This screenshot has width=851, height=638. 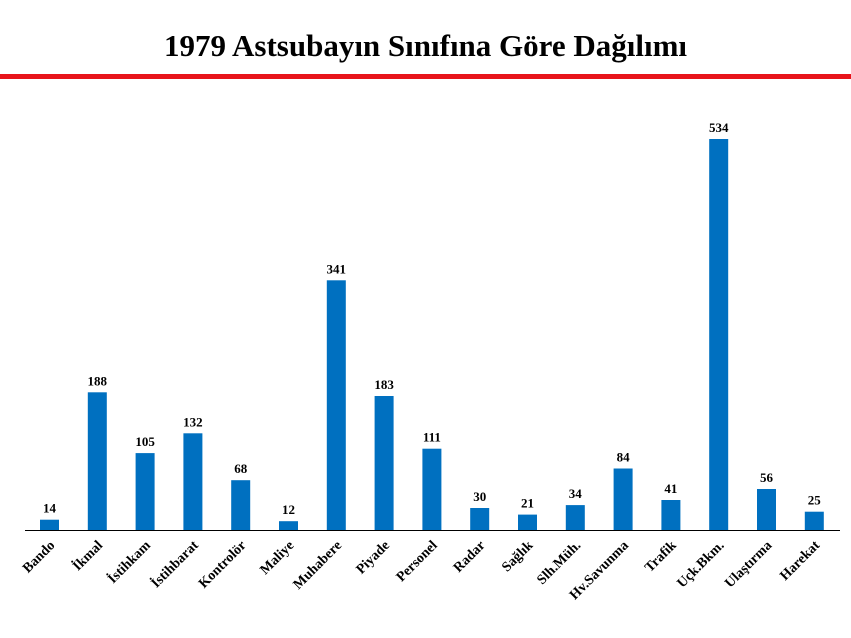 I want to click on chart-title: 1979 Astsubayın Sınıfına Göre Dağılımı, so click(x=425, y=45).